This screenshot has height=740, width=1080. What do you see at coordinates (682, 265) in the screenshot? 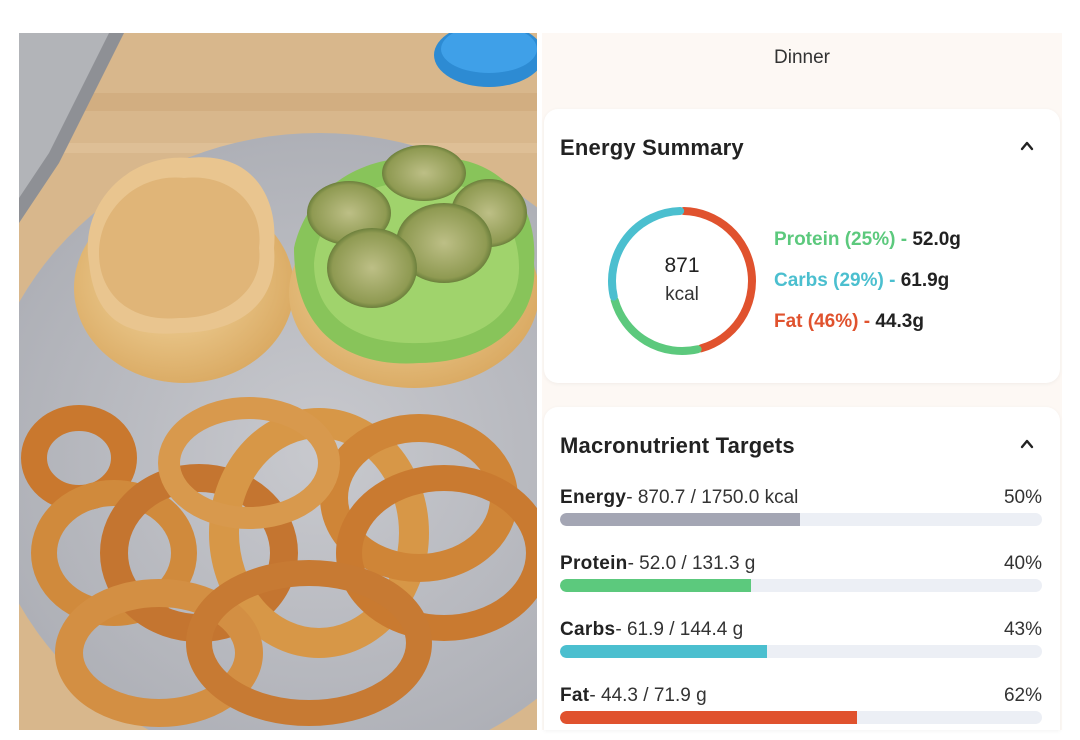
I see `calorie-total: 871` at bounding box center [682, 265].